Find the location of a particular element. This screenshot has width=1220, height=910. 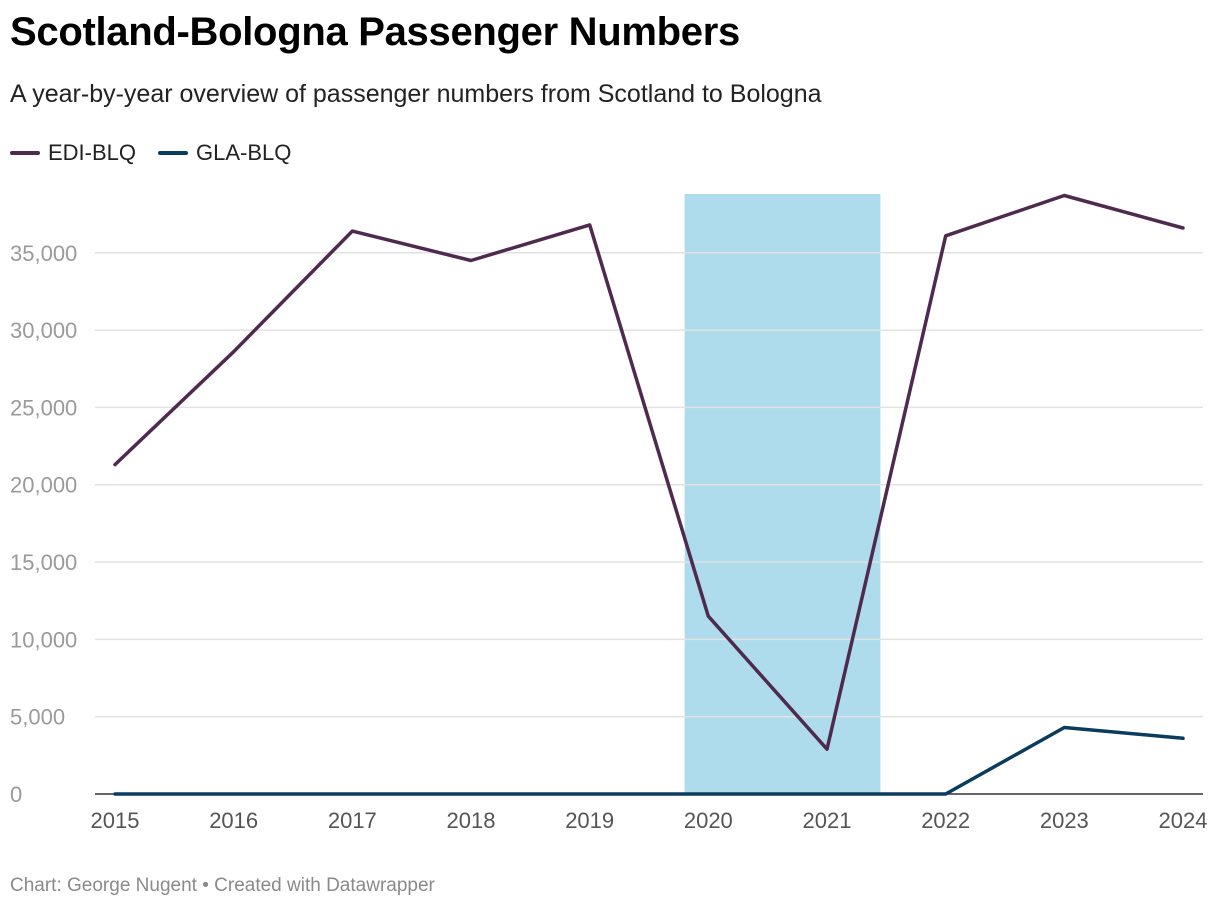

y-tick-label: 30,000 is located at coordinates (43, 330).